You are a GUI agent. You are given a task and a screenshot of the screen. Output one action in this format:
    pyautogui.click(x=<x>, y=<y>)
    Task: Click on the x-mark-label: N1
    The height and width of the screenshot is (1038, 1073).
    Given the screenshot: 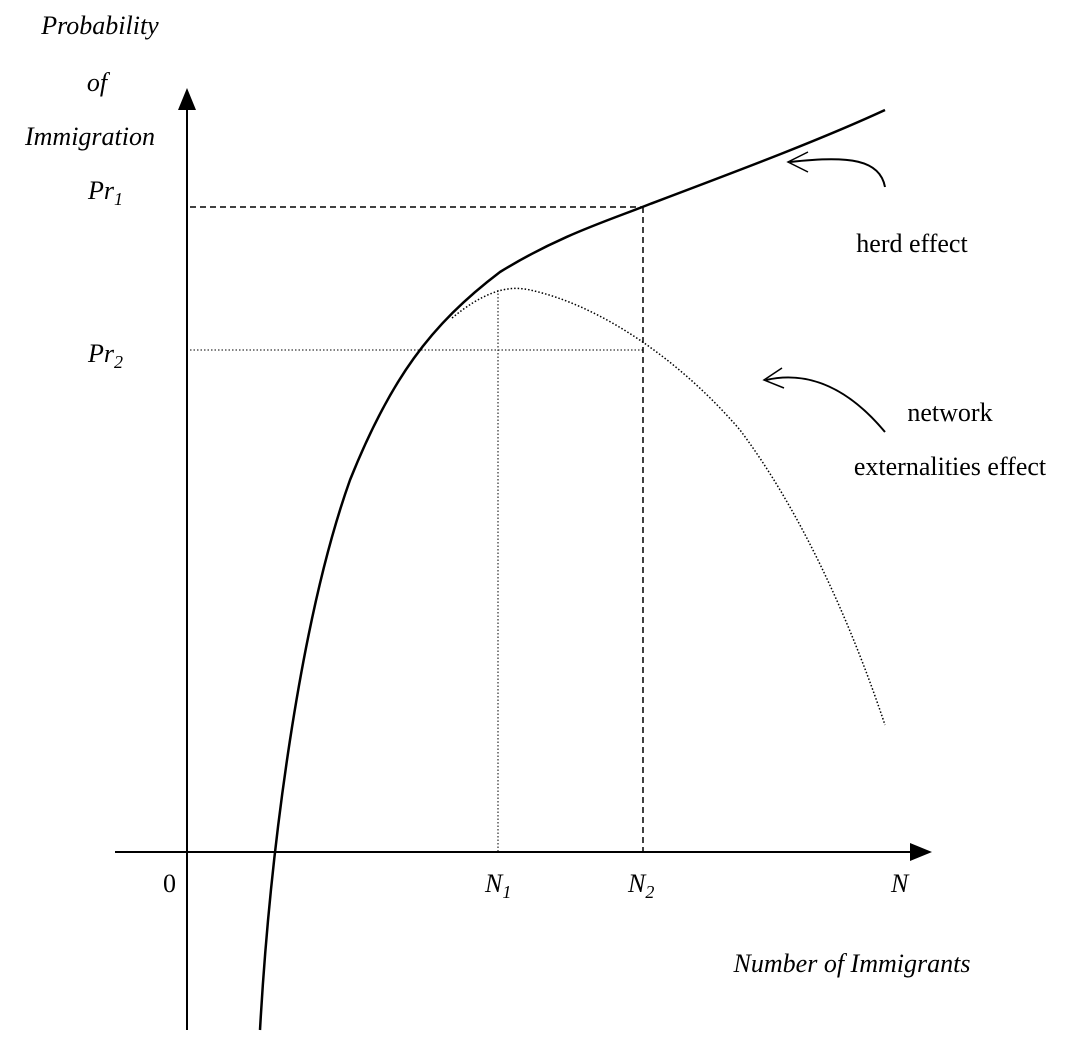 What is the action you would take?
    pyautogui.click(x=497, y=885)
    